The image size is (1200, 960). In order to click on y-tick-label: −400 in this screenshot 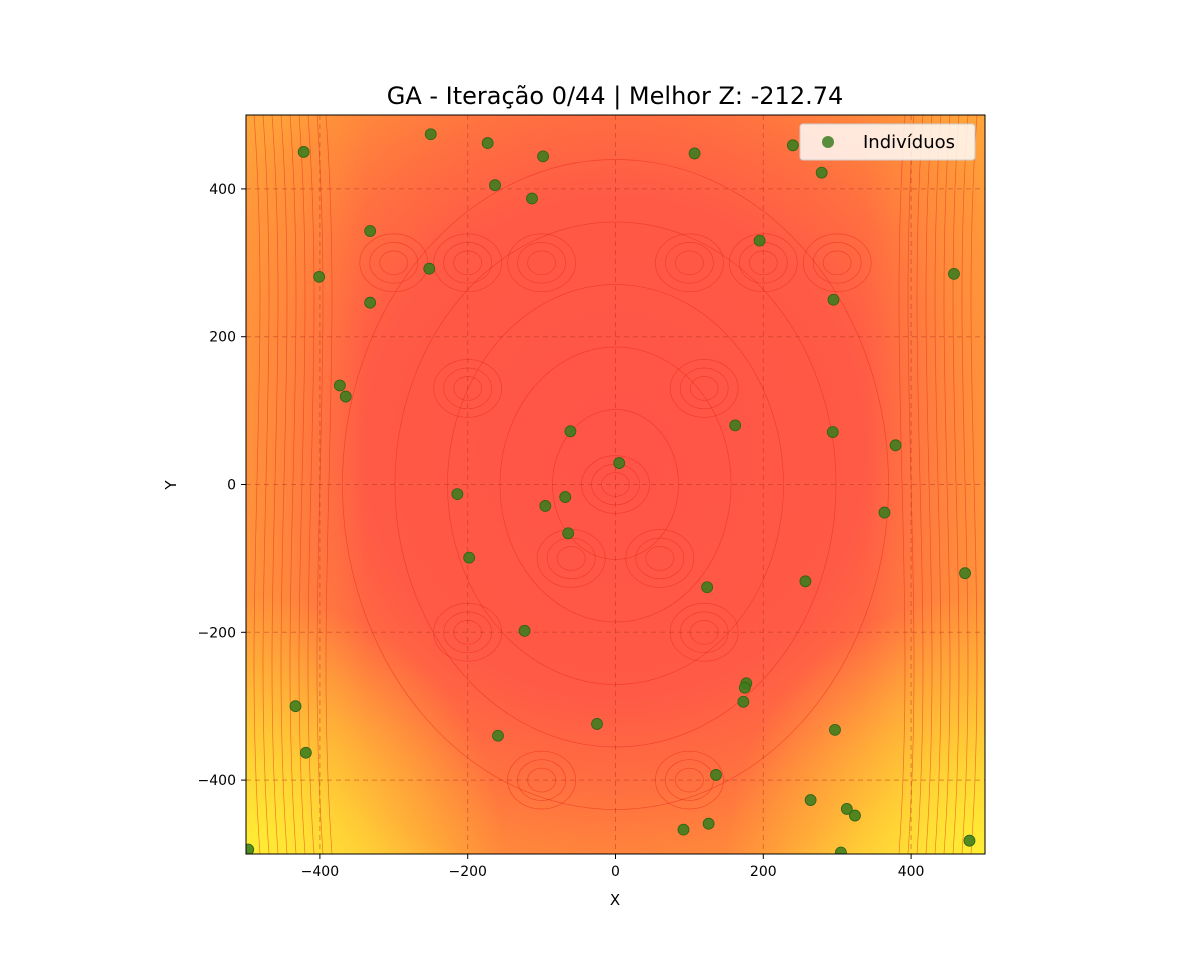, I will do `click(217, 781)`.